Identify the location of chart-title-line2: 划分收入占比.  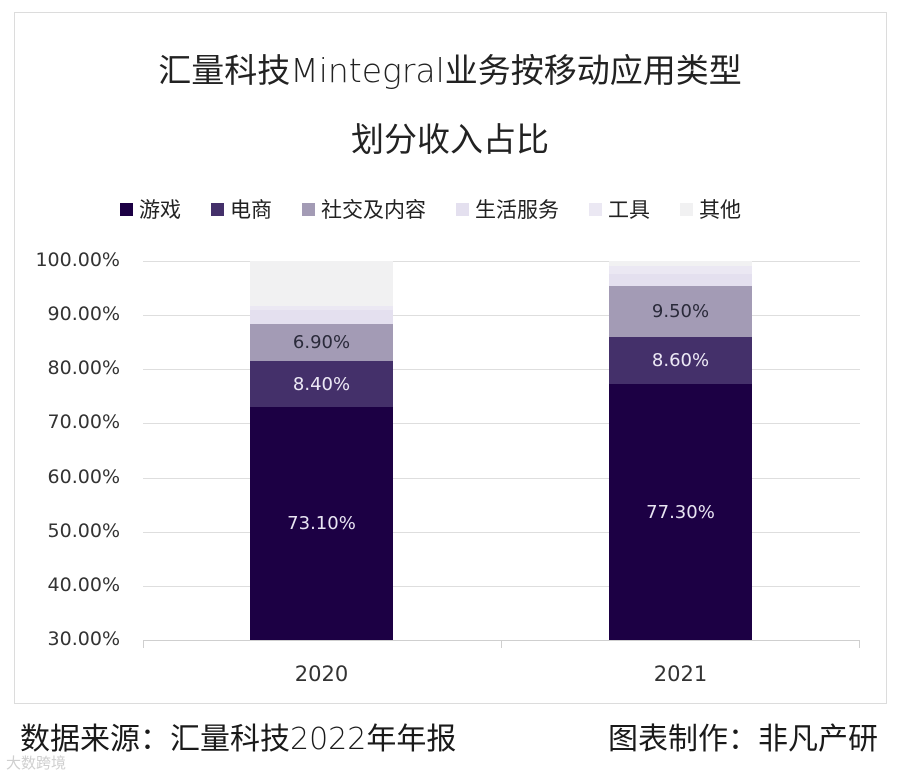
(450, 139).